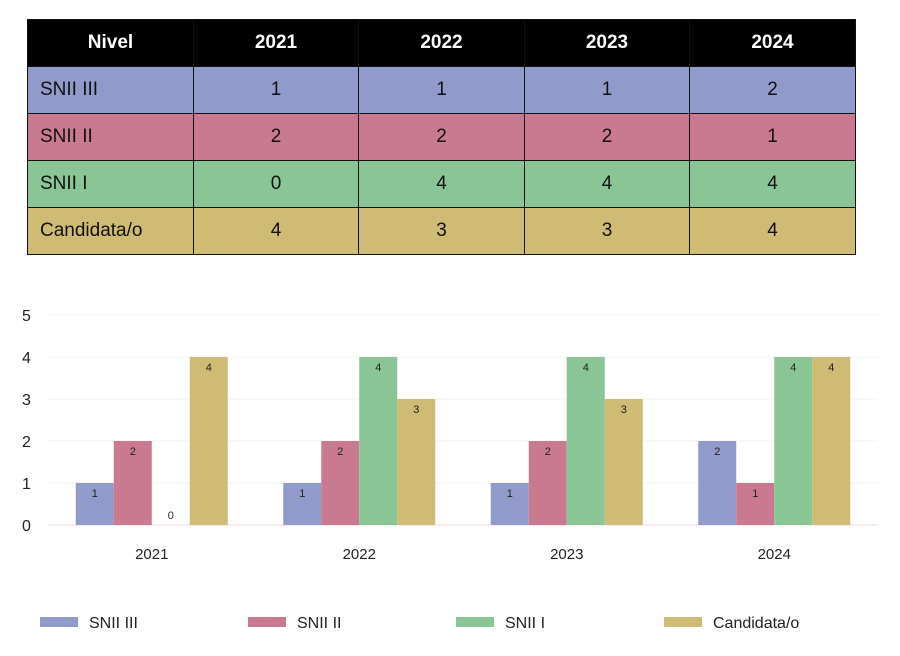  I want to click on y-axis-ticks: 0 1 2 3 4 5, so click(26, 421).